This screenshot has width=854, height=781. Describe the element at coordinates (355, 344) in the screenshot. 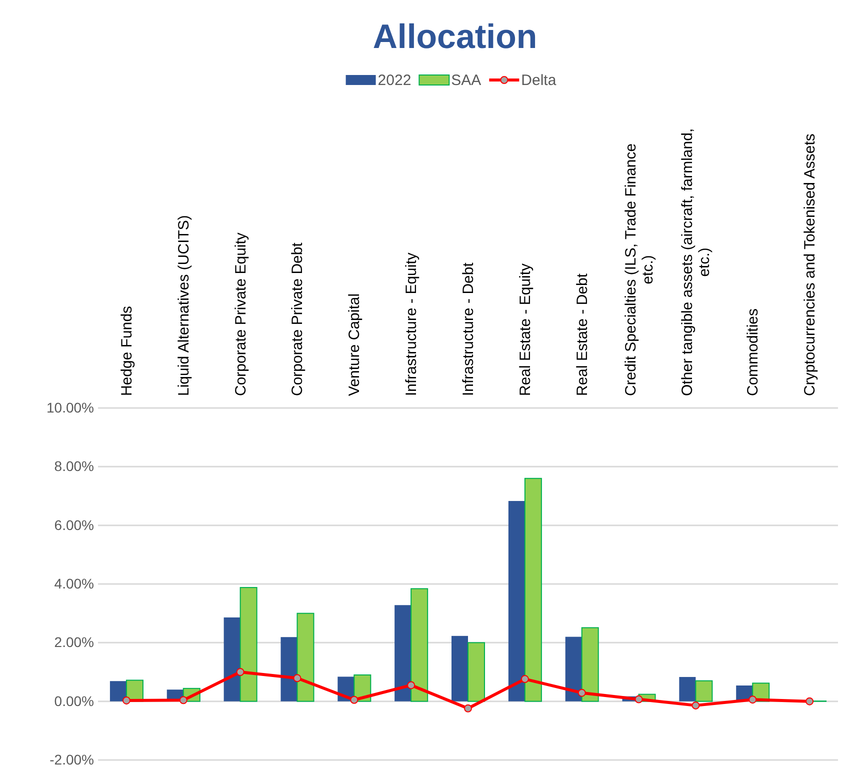

I see `x-tick-label: Venture Capital` at that location.